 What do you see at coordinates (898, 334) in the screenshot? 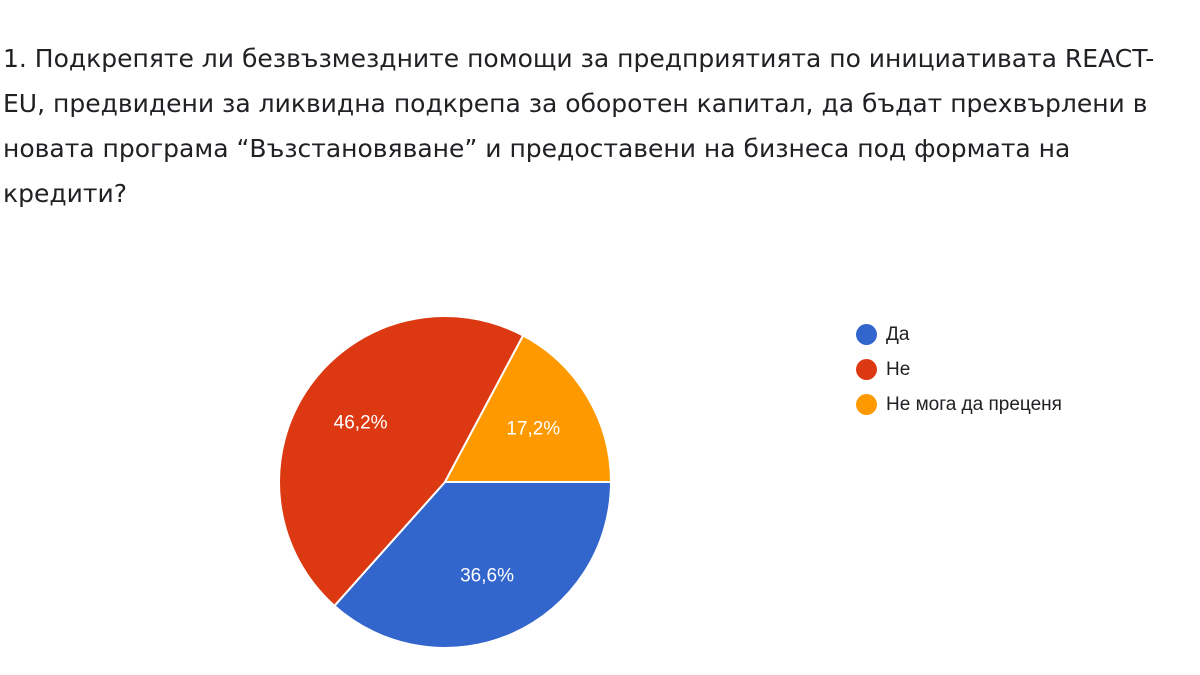
I see `legend-label: Да` at bounding box center [898, 334].